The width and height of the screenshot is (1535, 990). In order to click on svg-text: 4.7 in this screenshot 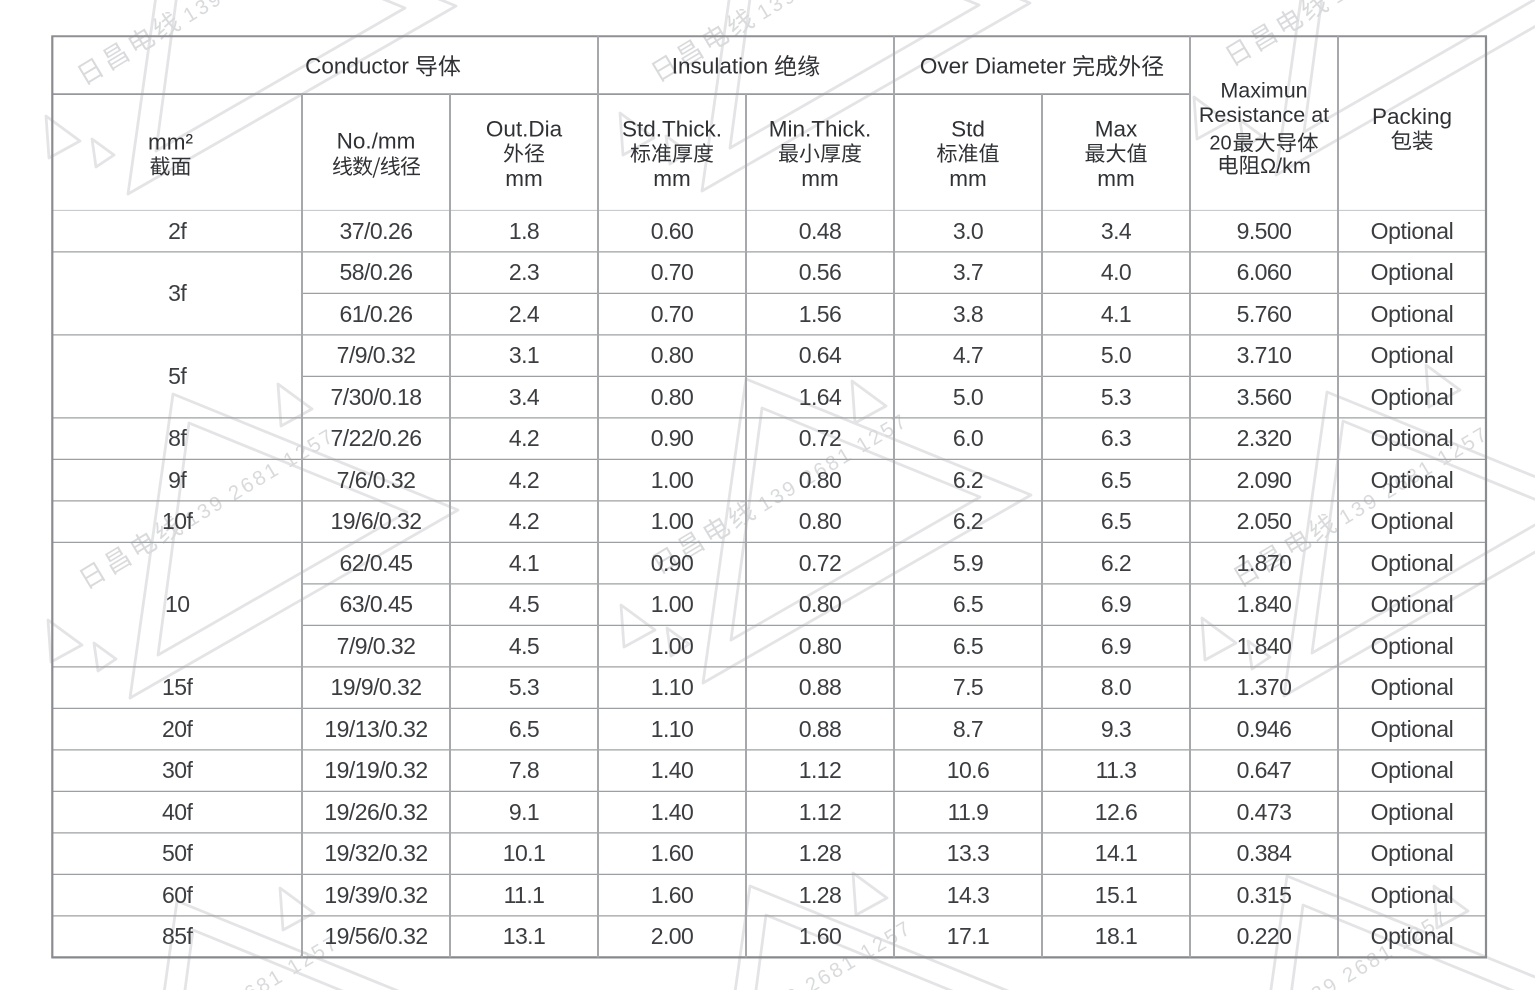, I will do `click(968, 355)`.